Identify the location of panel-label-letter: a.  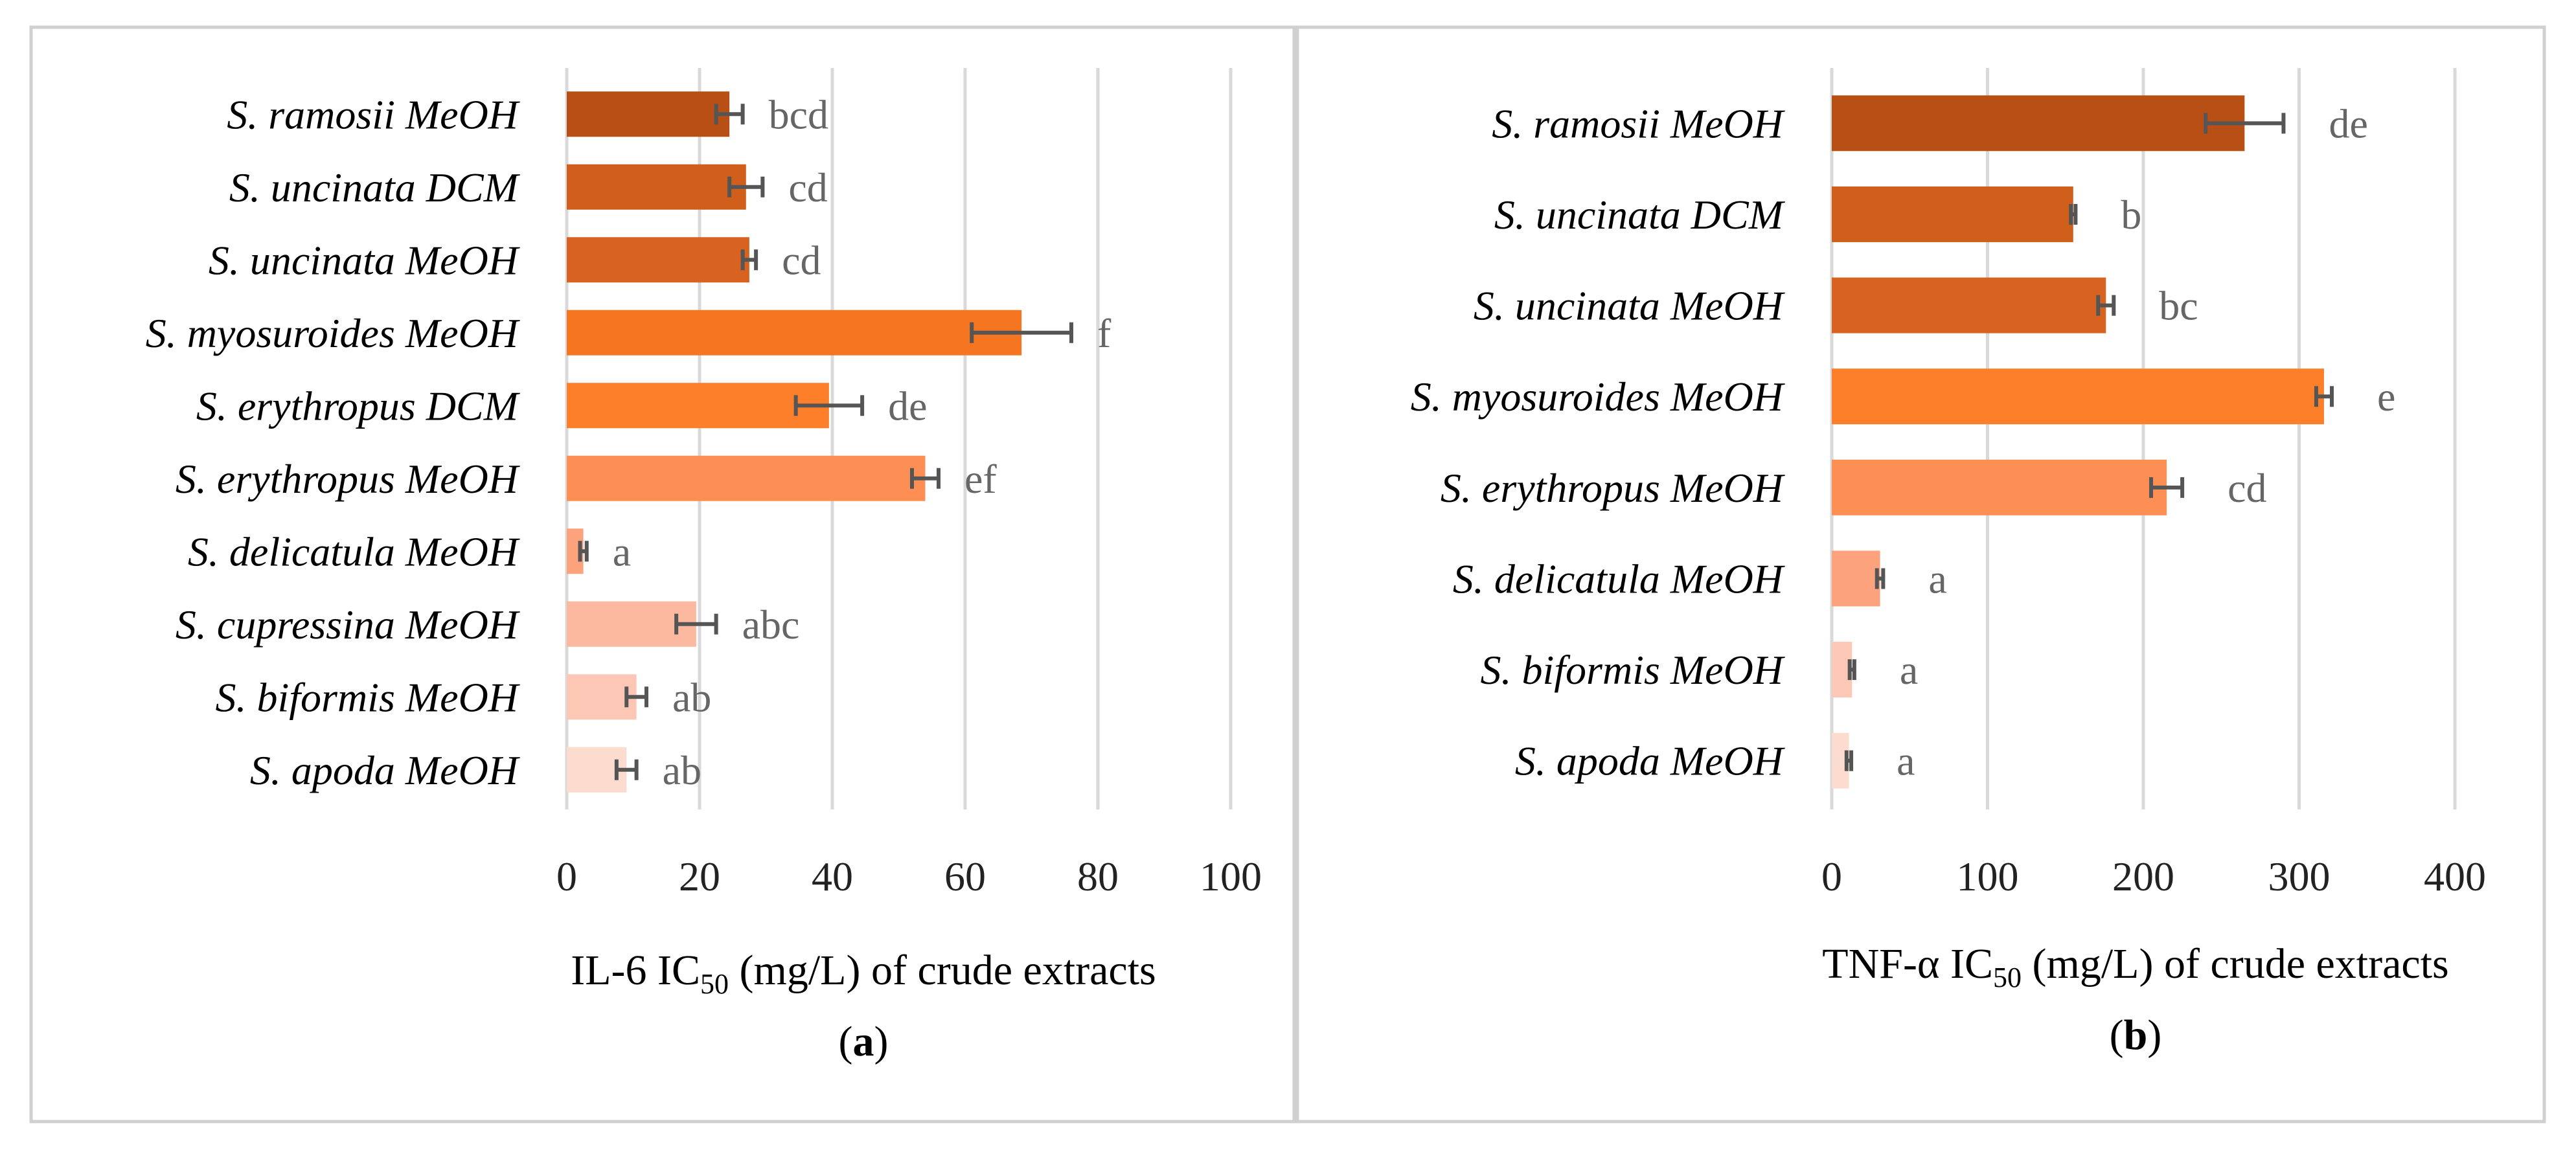
(863, 1041).